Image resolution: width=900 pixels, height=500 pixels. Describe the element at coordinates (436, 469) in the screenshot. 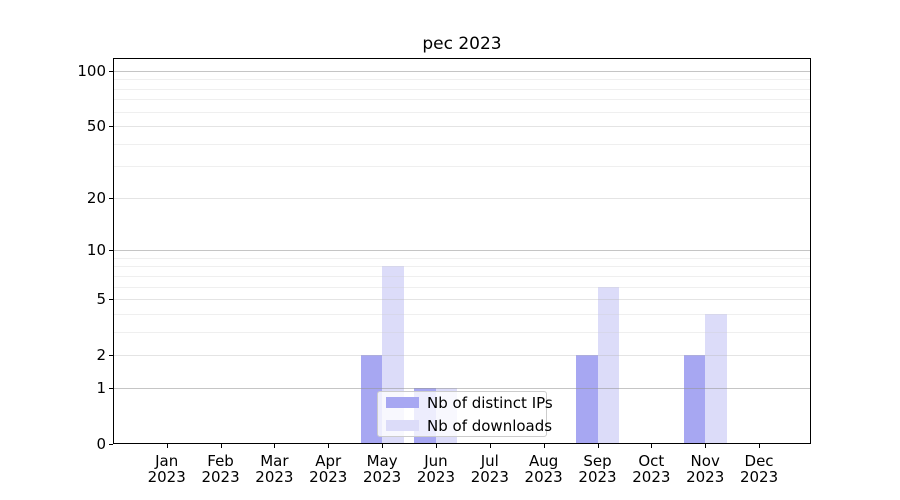

I see `x-axis-tick-label-jun: Jun 2023` at that location.